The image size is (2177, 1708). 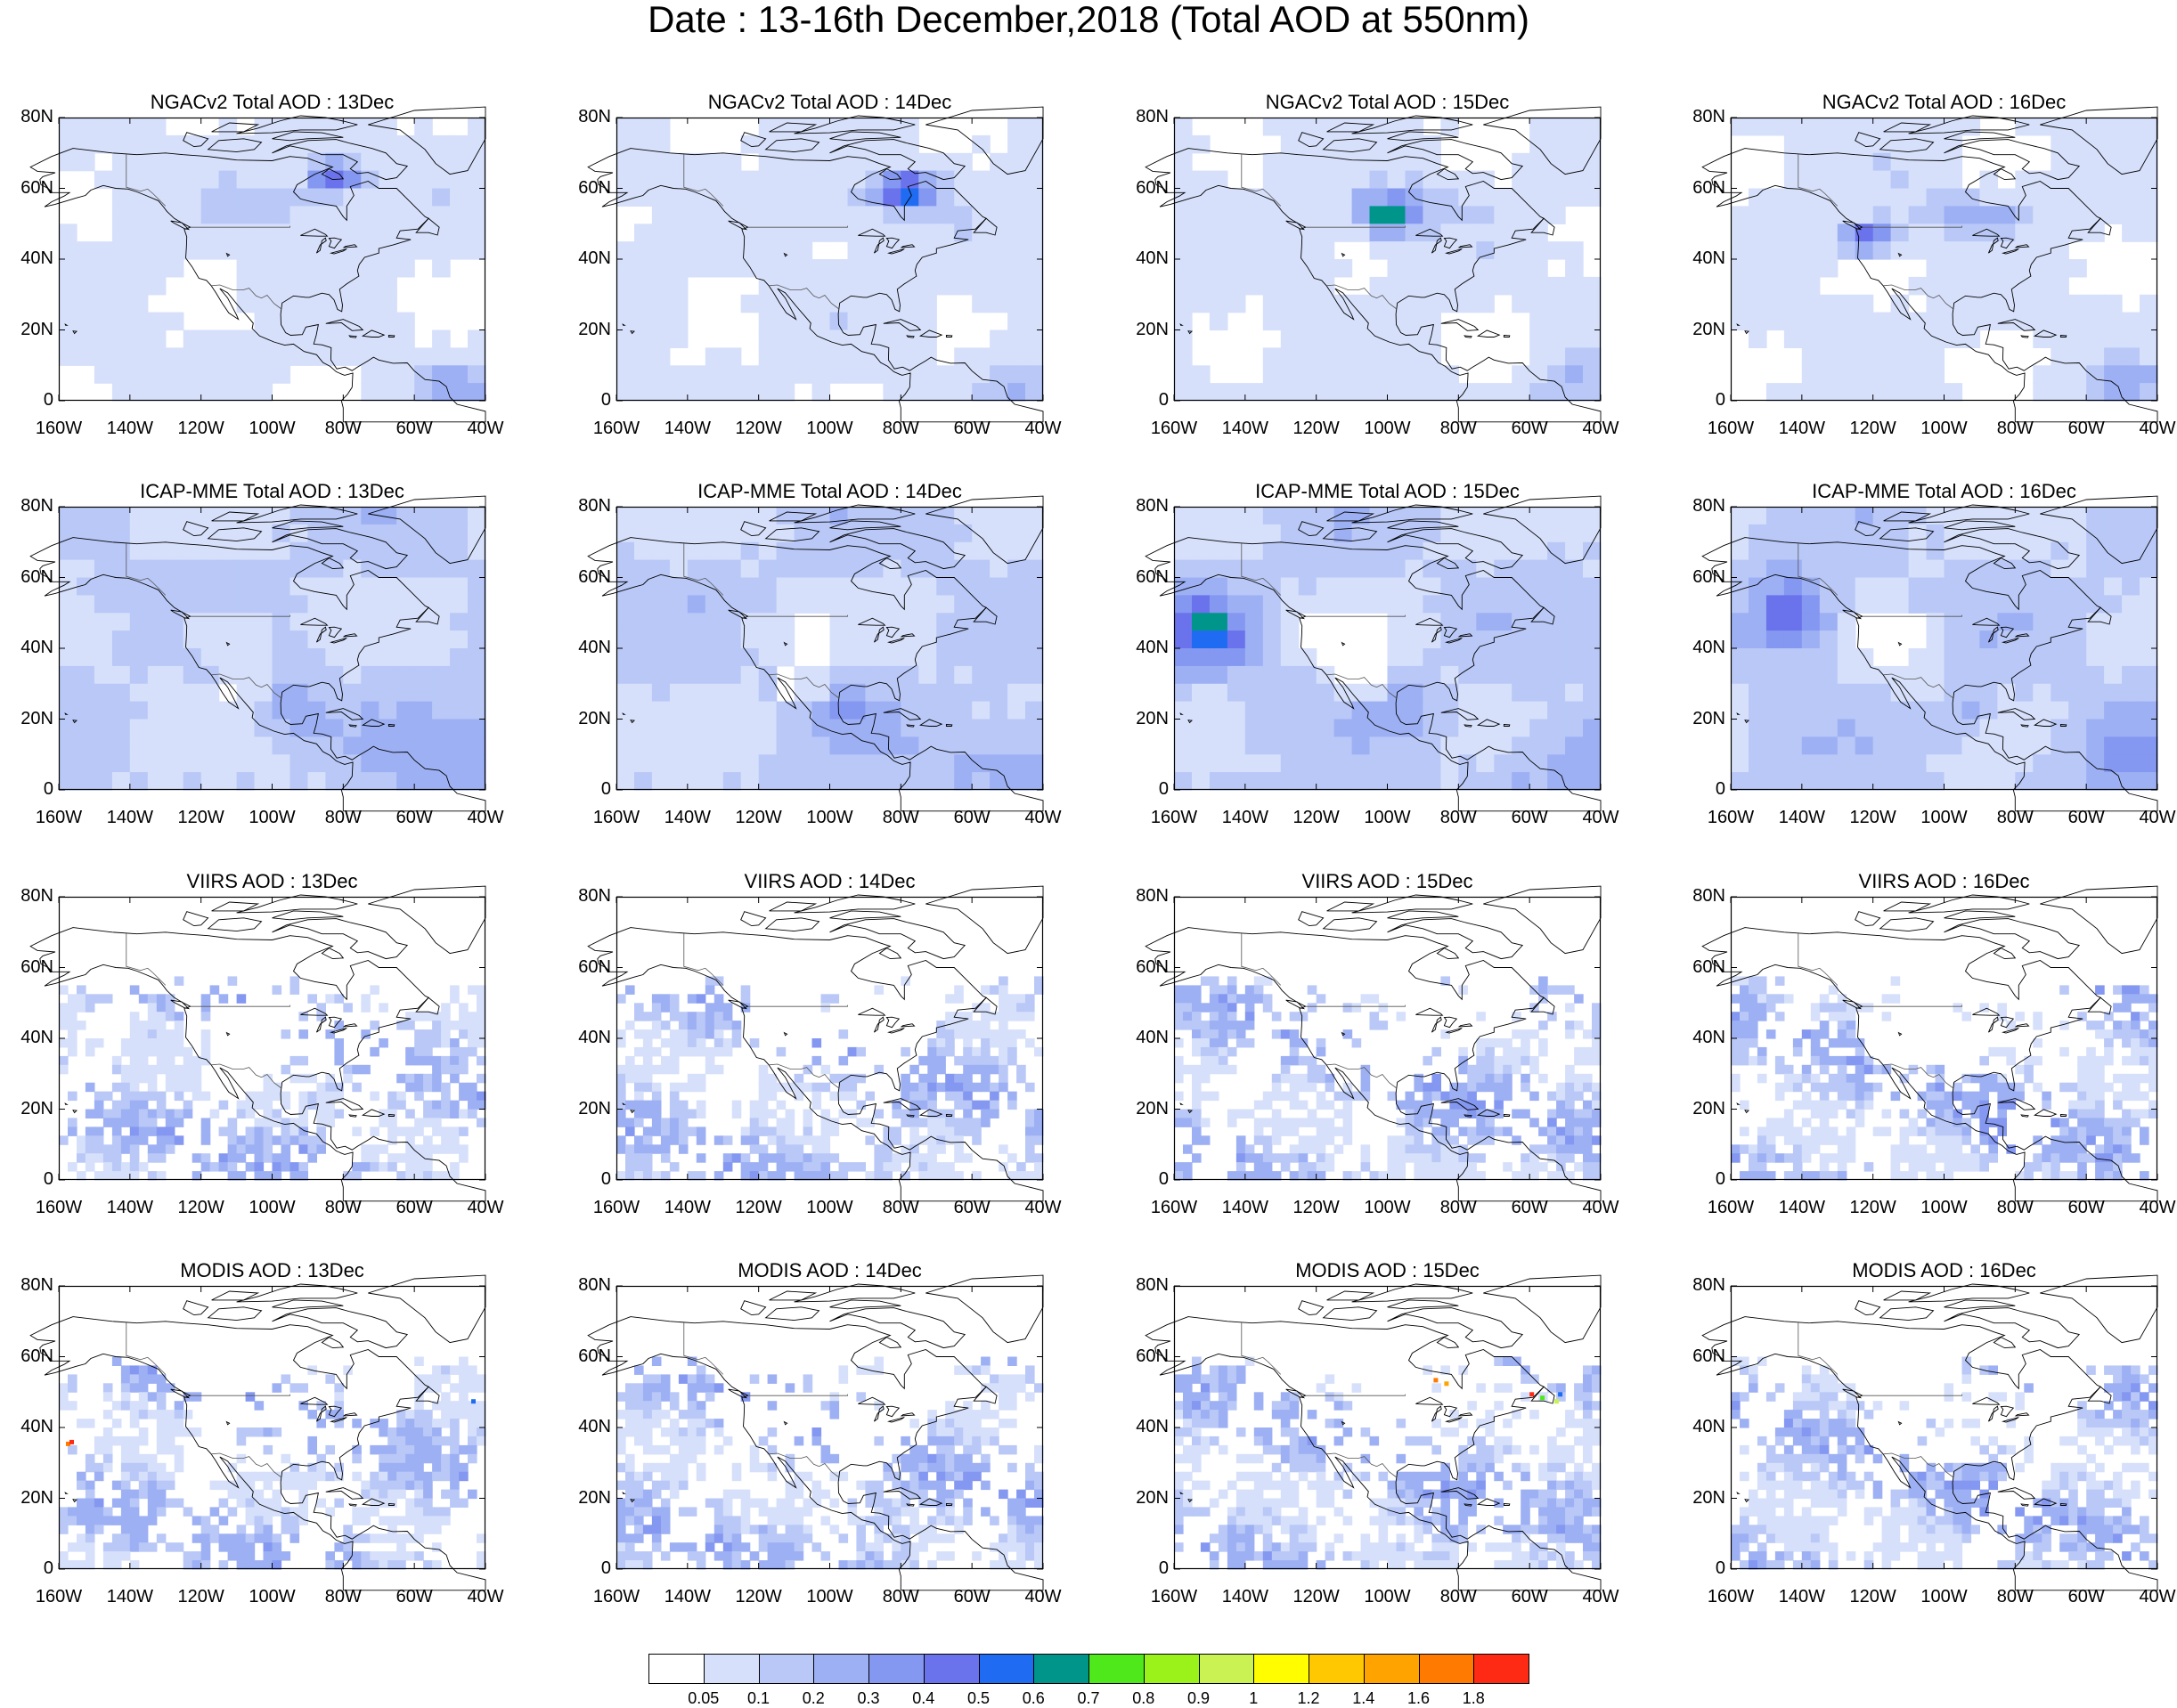 I want to click on colorbar-label: 0.4, so click(x=923, y=1698).